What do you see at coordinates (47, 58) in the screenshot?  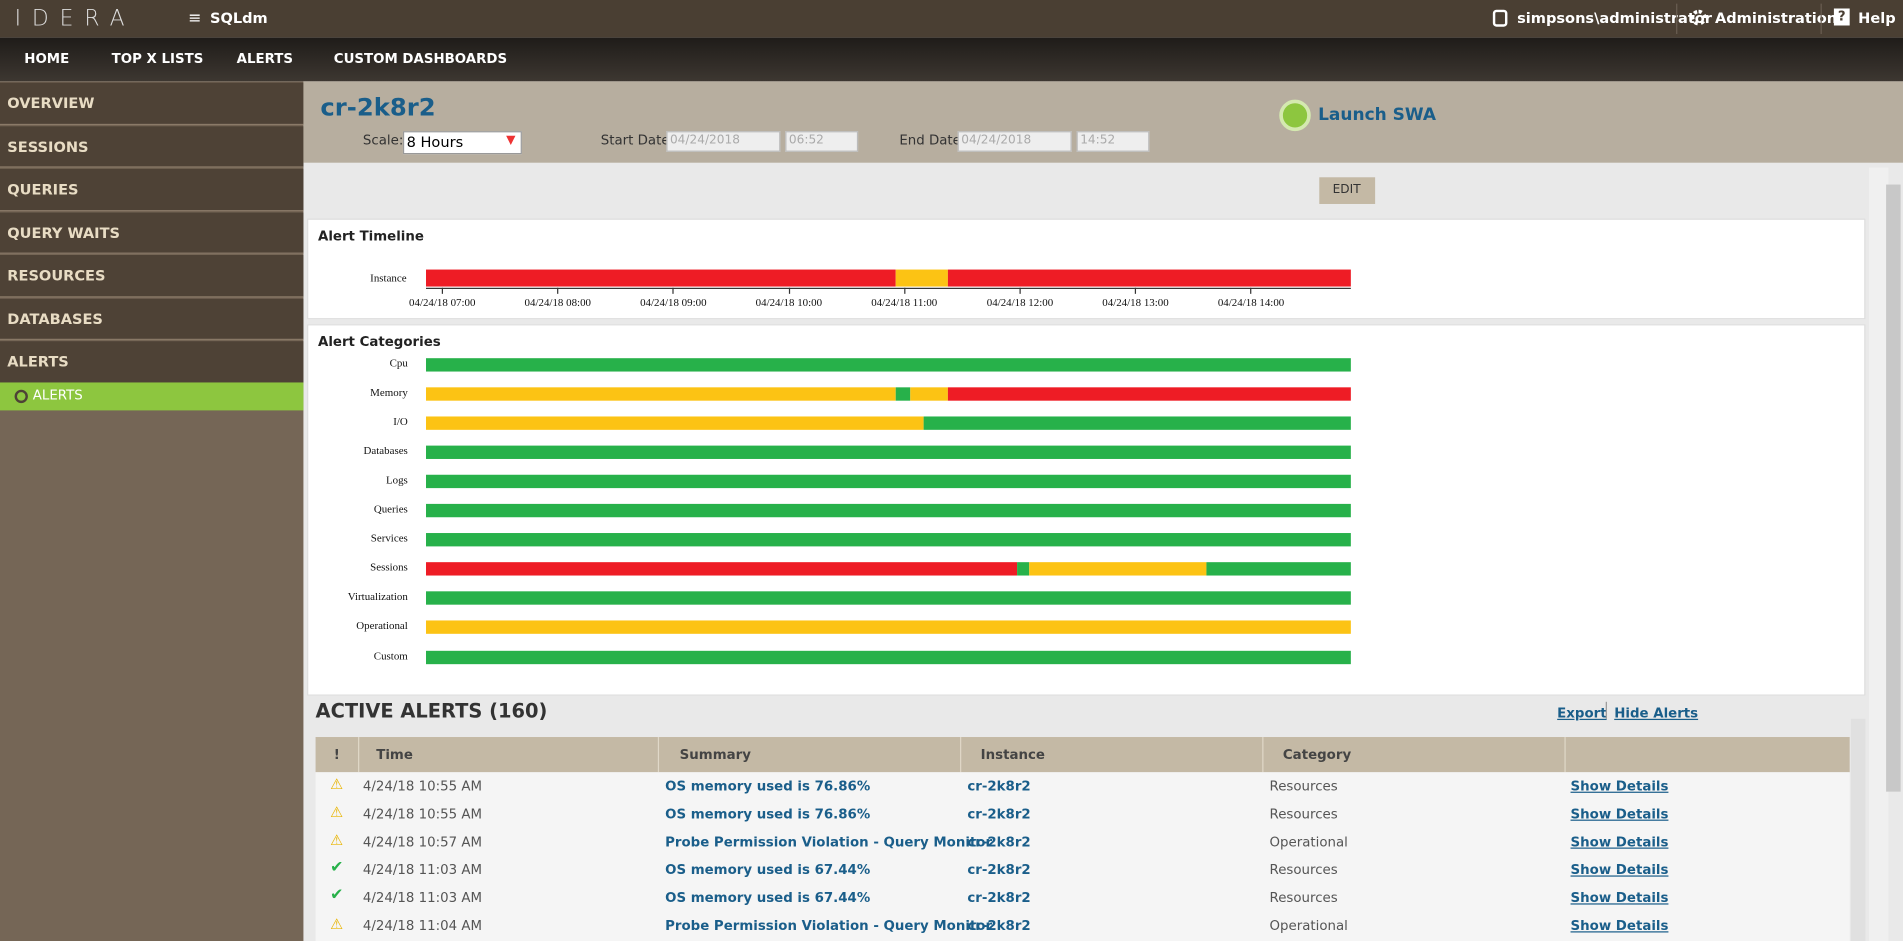 I see `nav-item: HOME` at bounding box center [47, 58].